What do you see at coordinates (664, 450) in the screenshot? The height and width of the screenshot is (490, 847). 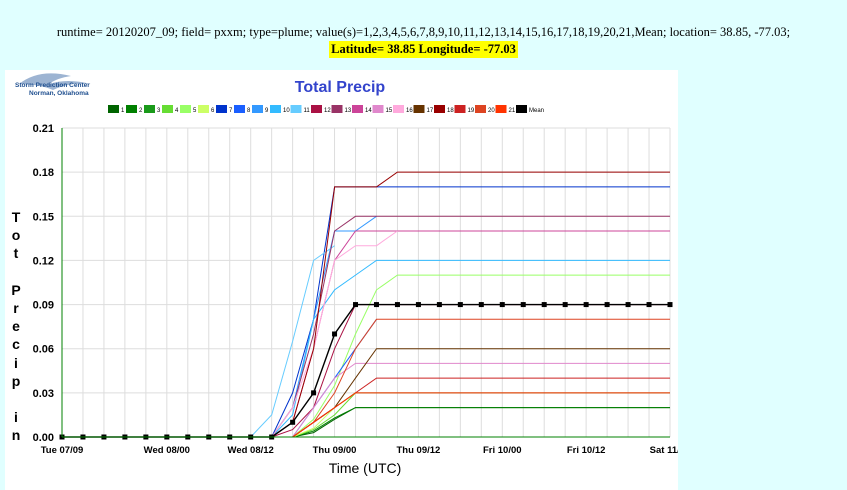 I see `x-tick-label: Sat 11/00` at bounding box center [664, 450].